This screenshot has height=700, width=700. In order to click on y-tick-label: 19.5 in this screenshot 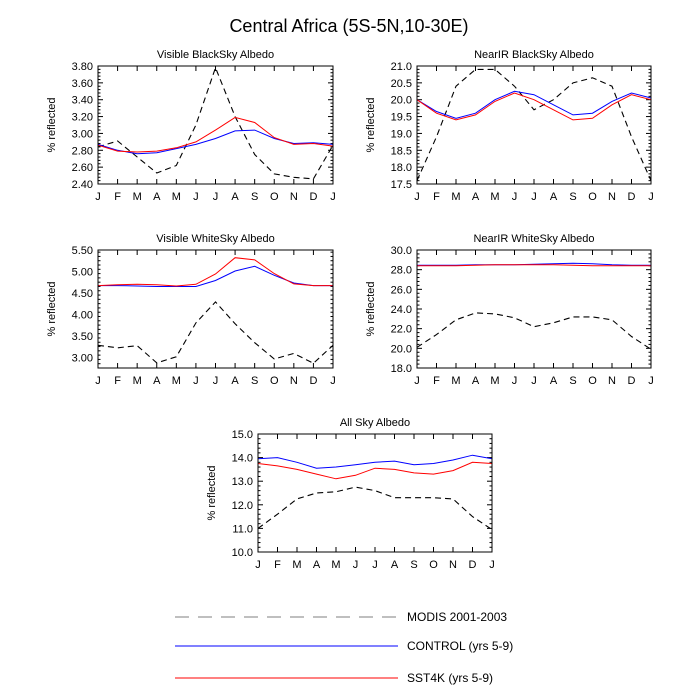, I will do `click(401, 118)`.